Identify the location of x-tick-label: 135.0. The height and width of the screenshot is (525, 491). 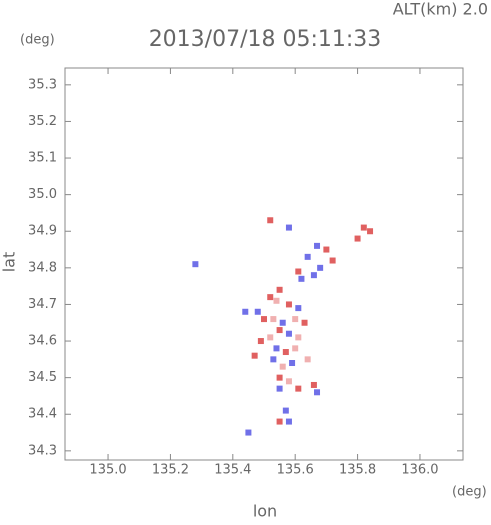
(107, 470).